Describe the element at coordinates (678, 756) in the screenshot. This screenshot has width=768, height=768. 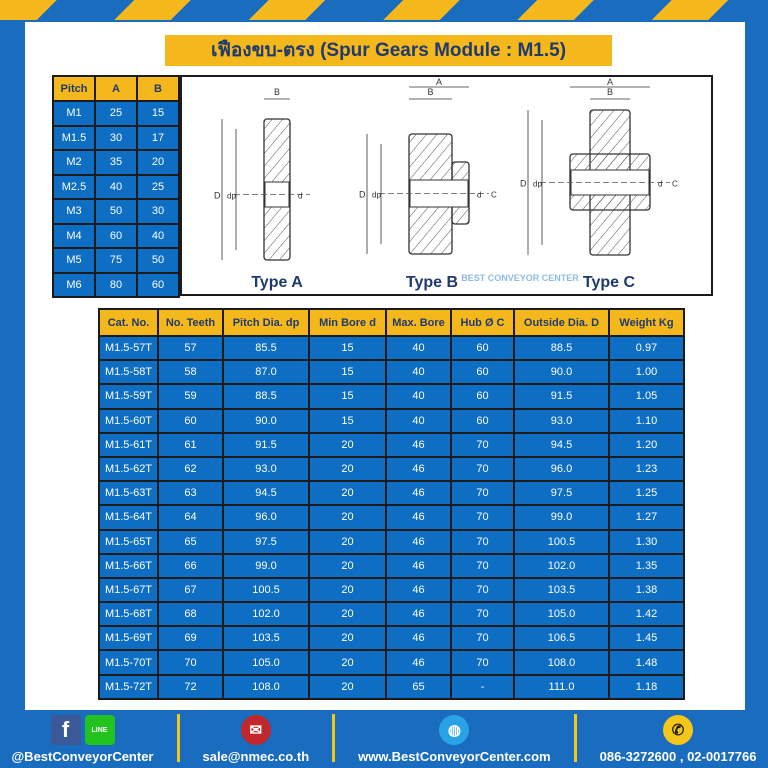
I see `phone-numbers: 086-3272600 , 02-0017766` at that location.